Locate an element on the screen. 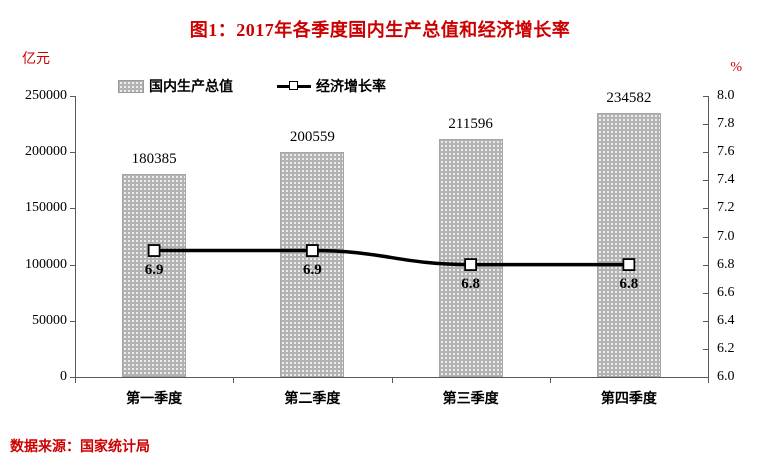 The image size is (760, 468). right-axis-unit-label: % is located at coordinates (736, 67).